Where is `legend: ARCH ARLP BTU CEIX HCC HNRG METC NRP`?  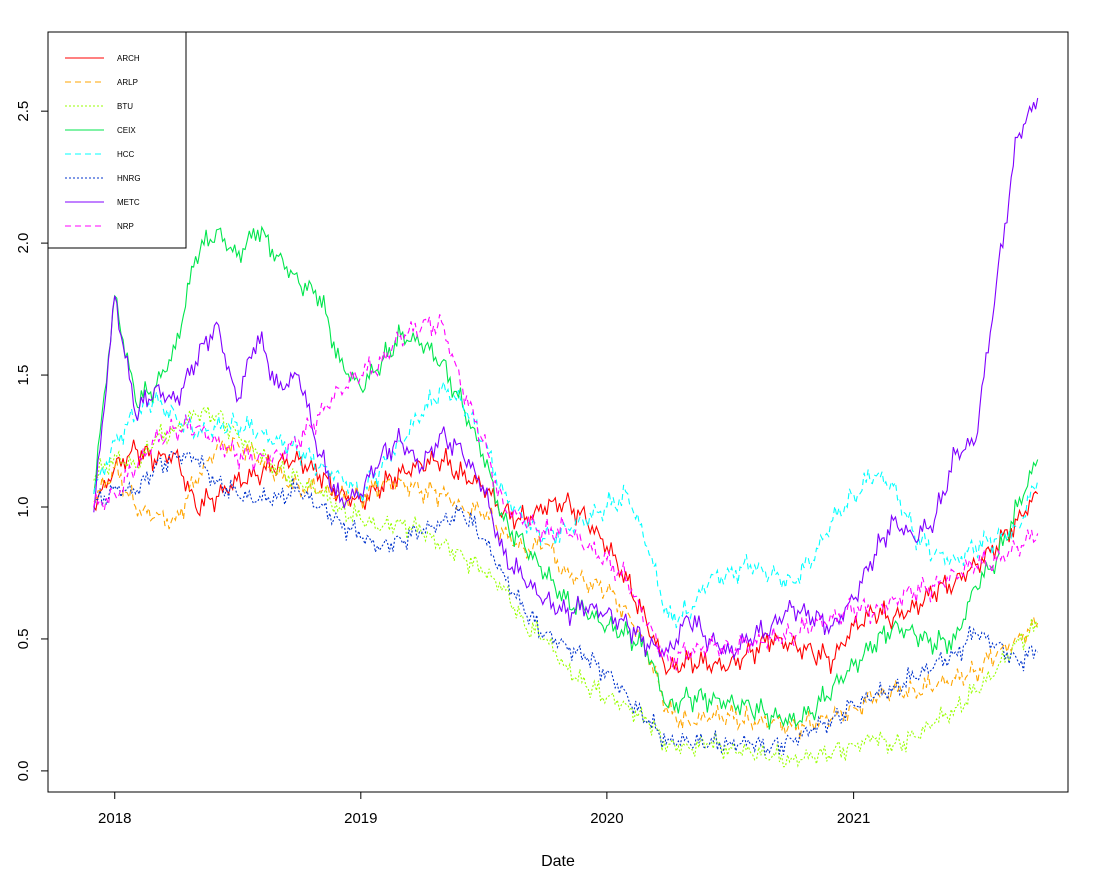 legend: ARCH ARLP BTU CEIX HCC HNRG METC NRP is located at coordinates (117, 140).